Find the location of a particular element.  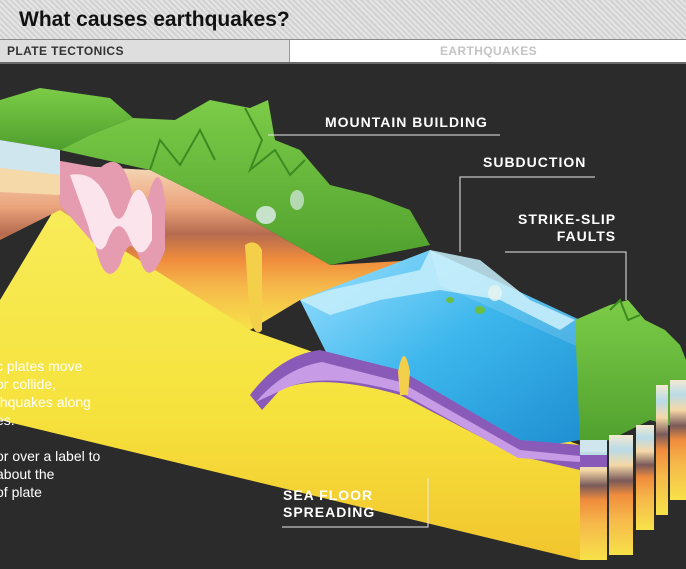

intro-line: of plate is located at coordinates (21, 492).